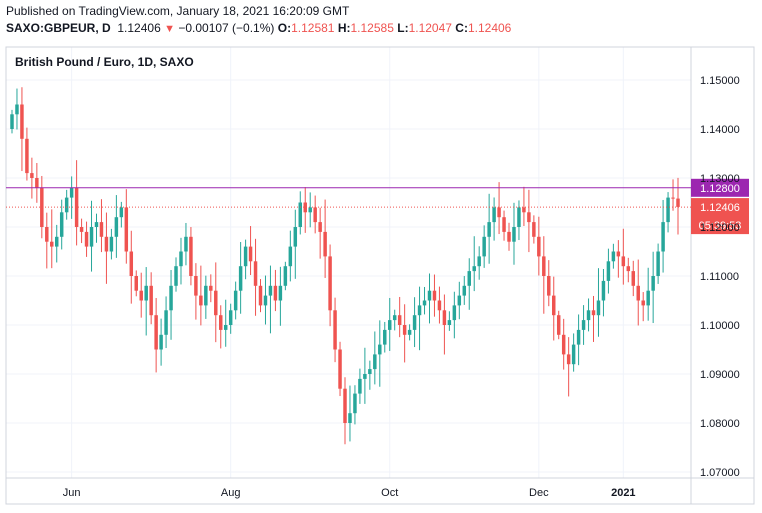 The height and width of the screenshot is (513, 762). I want to click on open-value: 1.12581, so click(313, 28).